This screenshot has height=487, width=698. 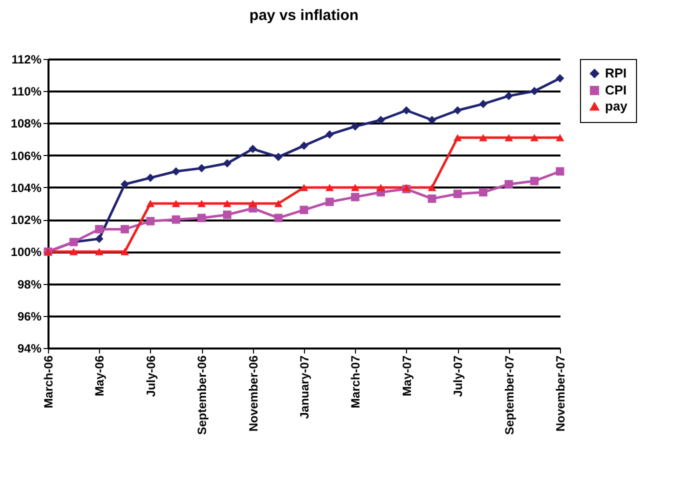 What do you see at coordinates (616, 90) in the screenshot?
I see `legend-label: CPI` at bounding box center [616, 90].